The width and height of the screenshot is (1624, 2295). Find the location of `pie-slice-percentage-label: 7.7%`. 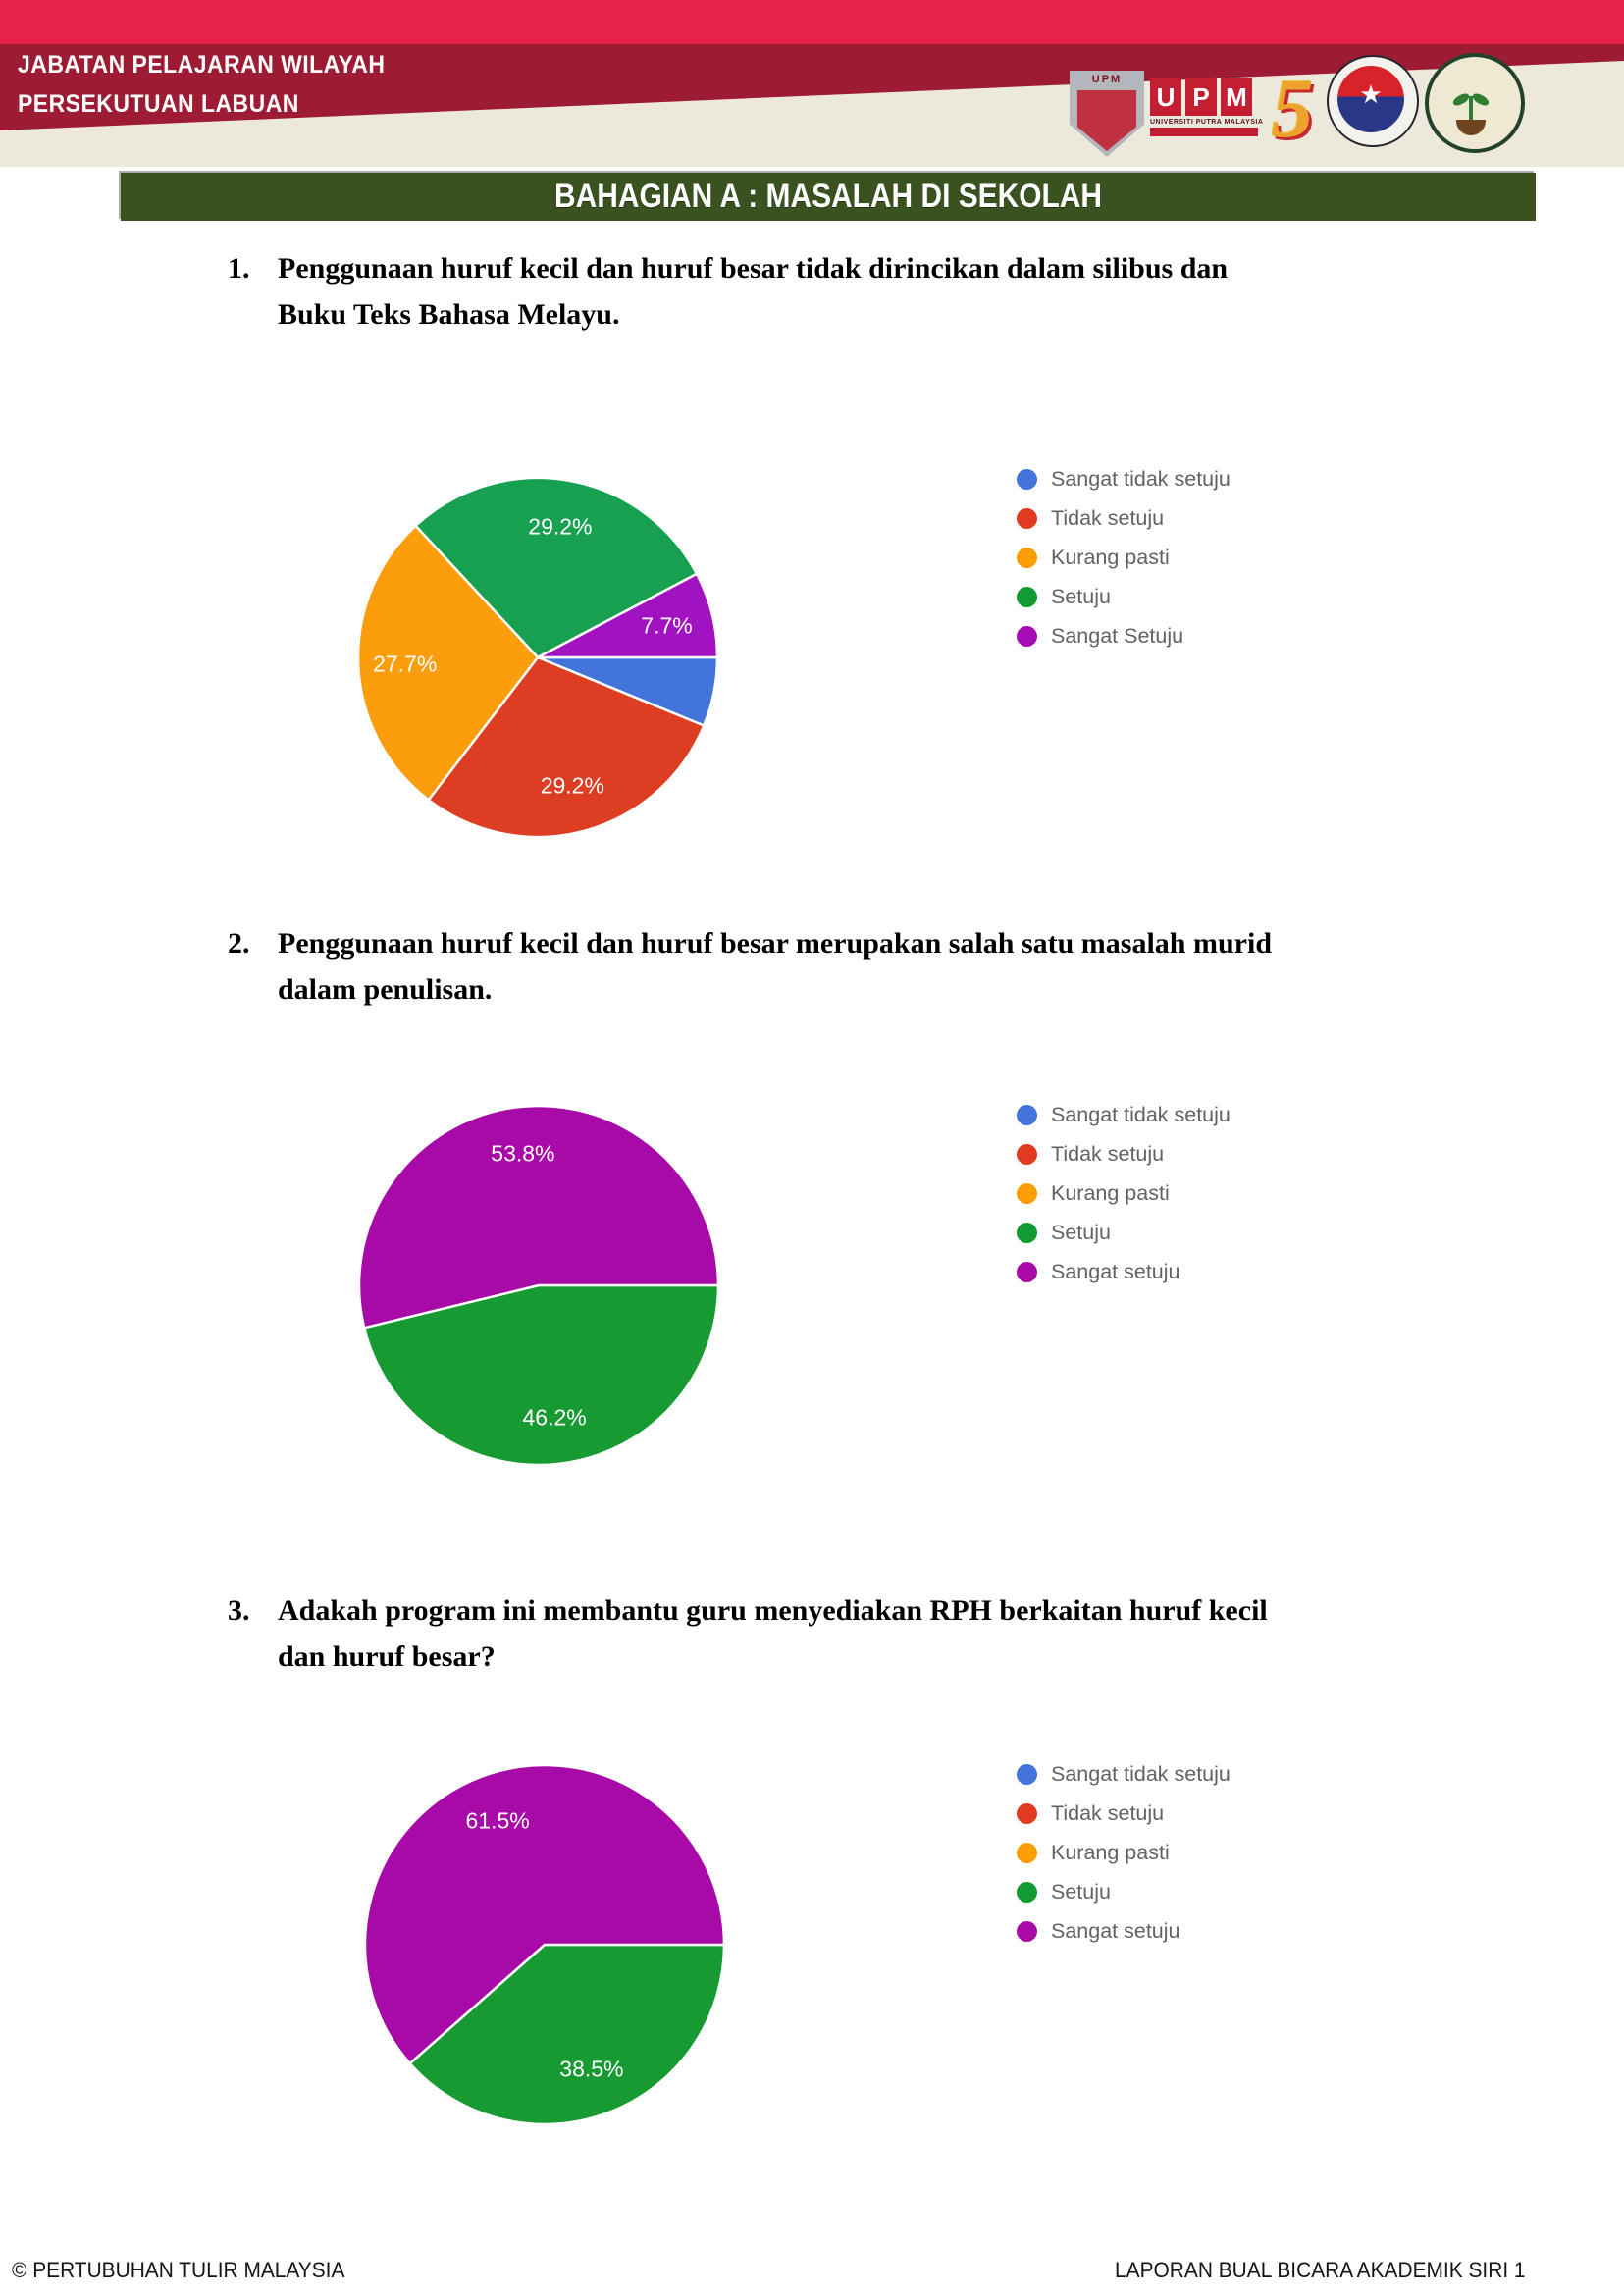

pie-slice-percentage-label: 7.7% is located at coordinates (666, 626).